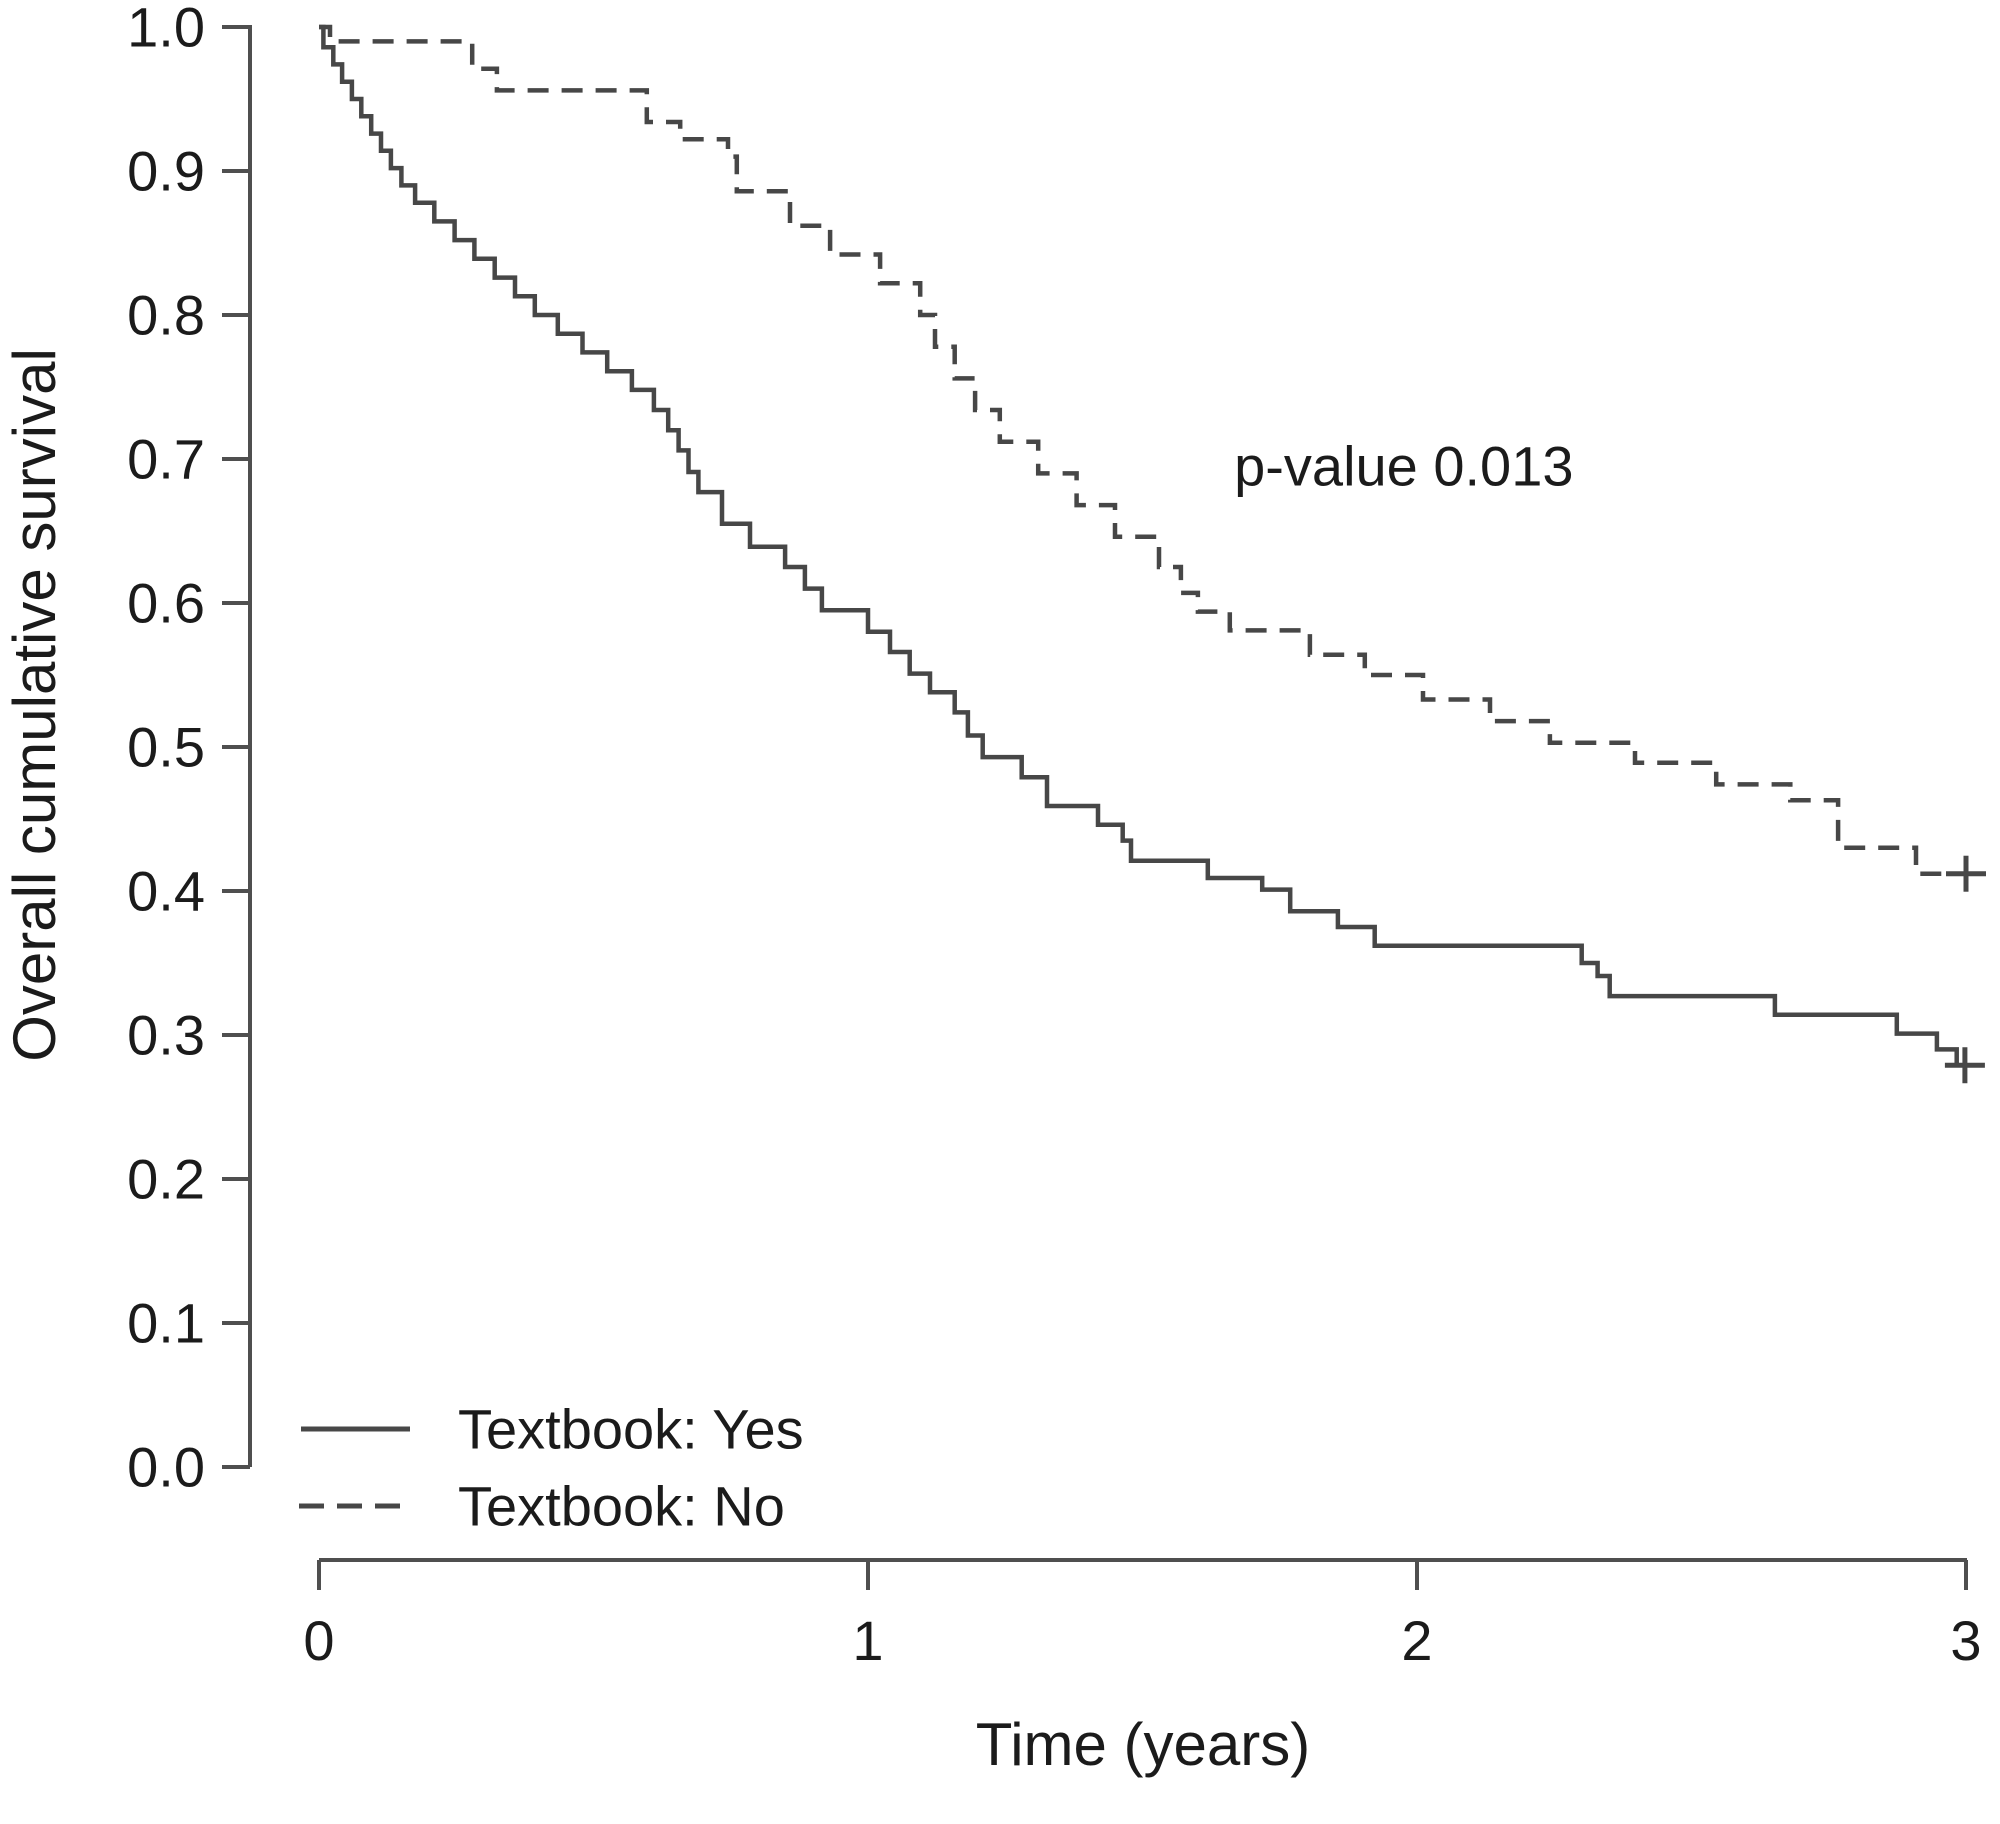 The height and width of the screenshot is (1824, 2000). Describe the element at coordinates (1965, 969) in the screenshot. I see `censor-marks` at that location.